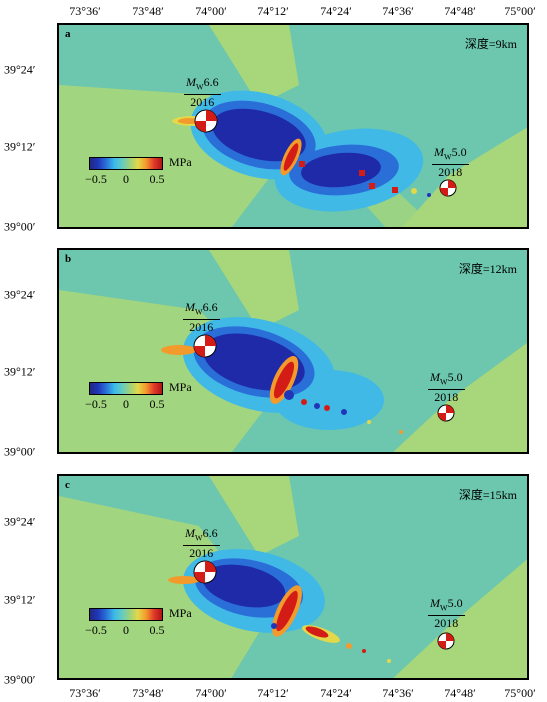  Describe the element at coordinates (68, 34) in the screenshot. I see `panel-label: a` at that location.